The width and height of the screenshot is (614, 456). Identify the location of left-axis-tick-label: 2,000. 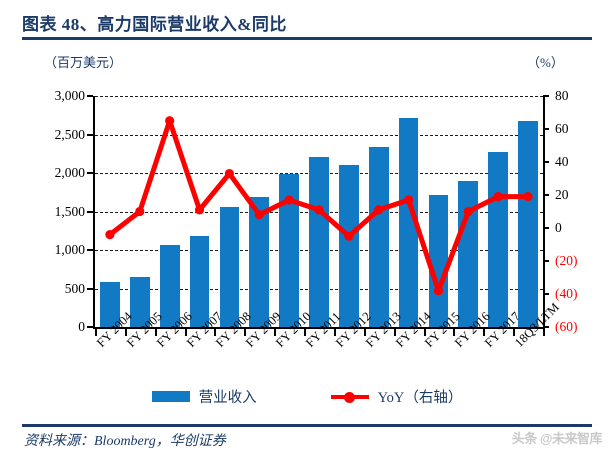
(69, 172).